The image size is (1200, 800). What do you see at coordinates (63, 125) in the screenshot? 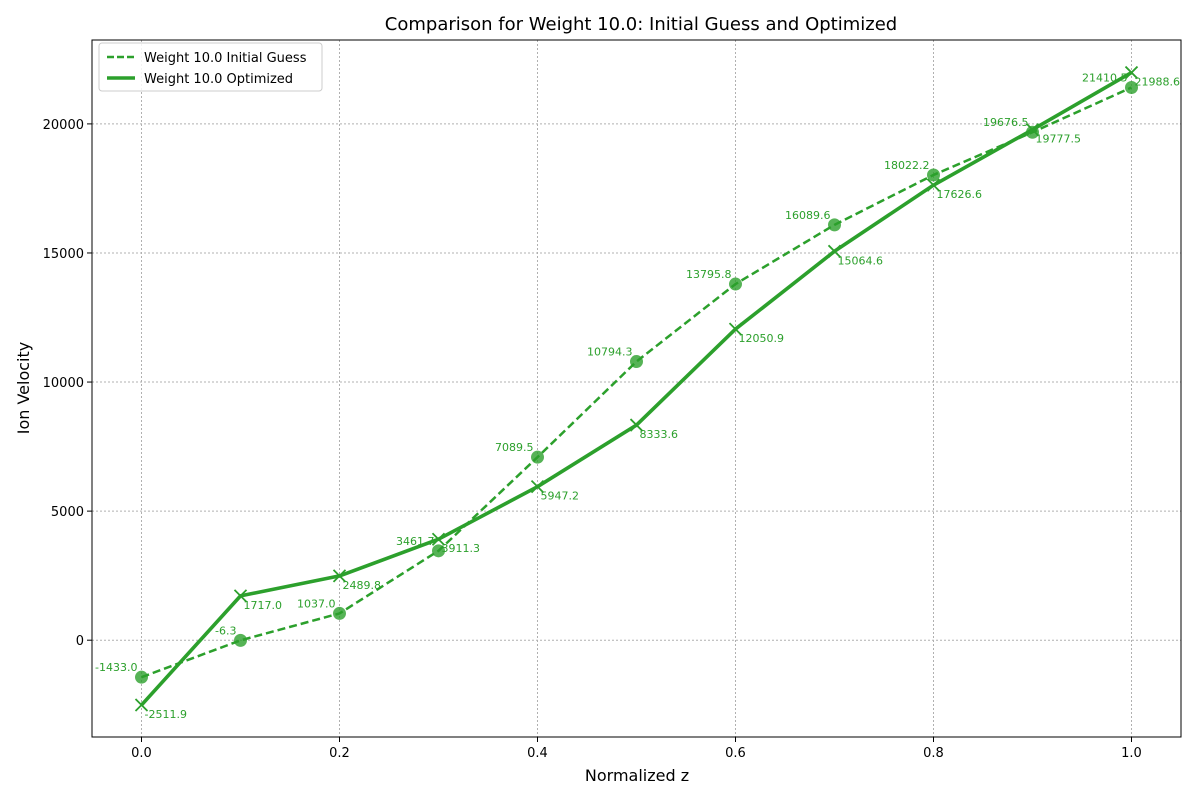
I see `y-tick-label: 20000` at bounding box center [63, 125].